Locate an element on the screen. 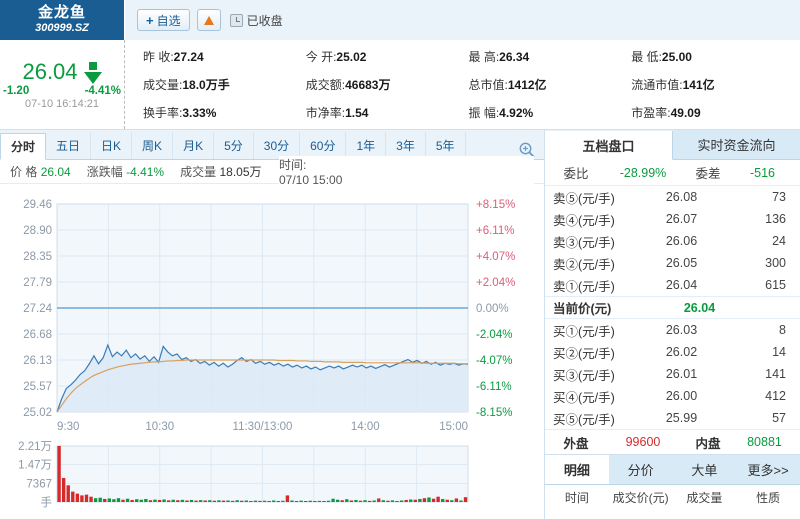 The height and width of the screenshot is (519, 800). alarm-icon is located at coordinates (208, 20).